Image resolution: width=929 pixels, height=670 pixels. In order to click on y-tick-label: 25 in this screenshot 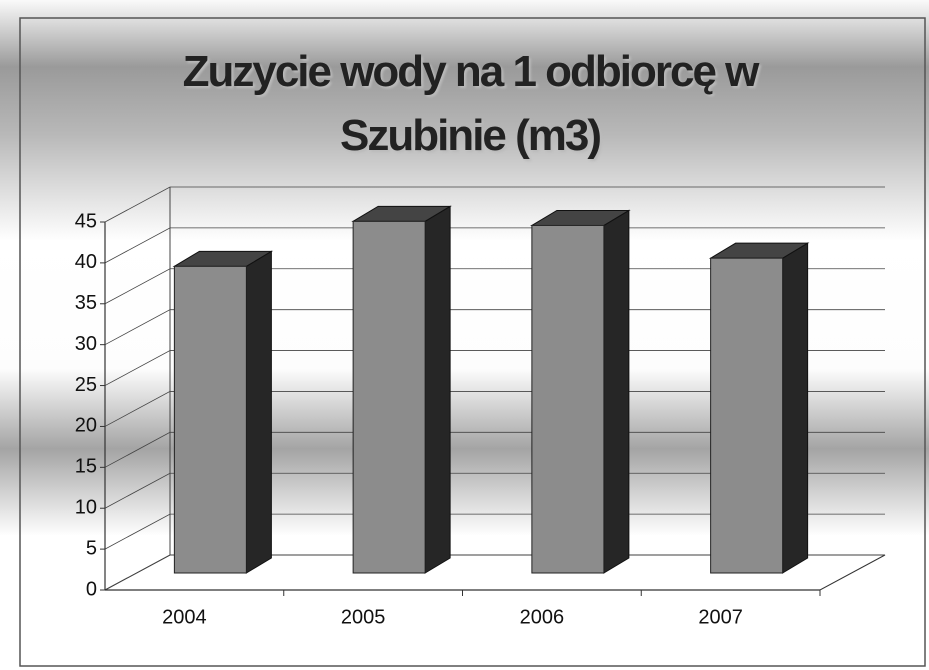, I will do `click(86, 385)`.